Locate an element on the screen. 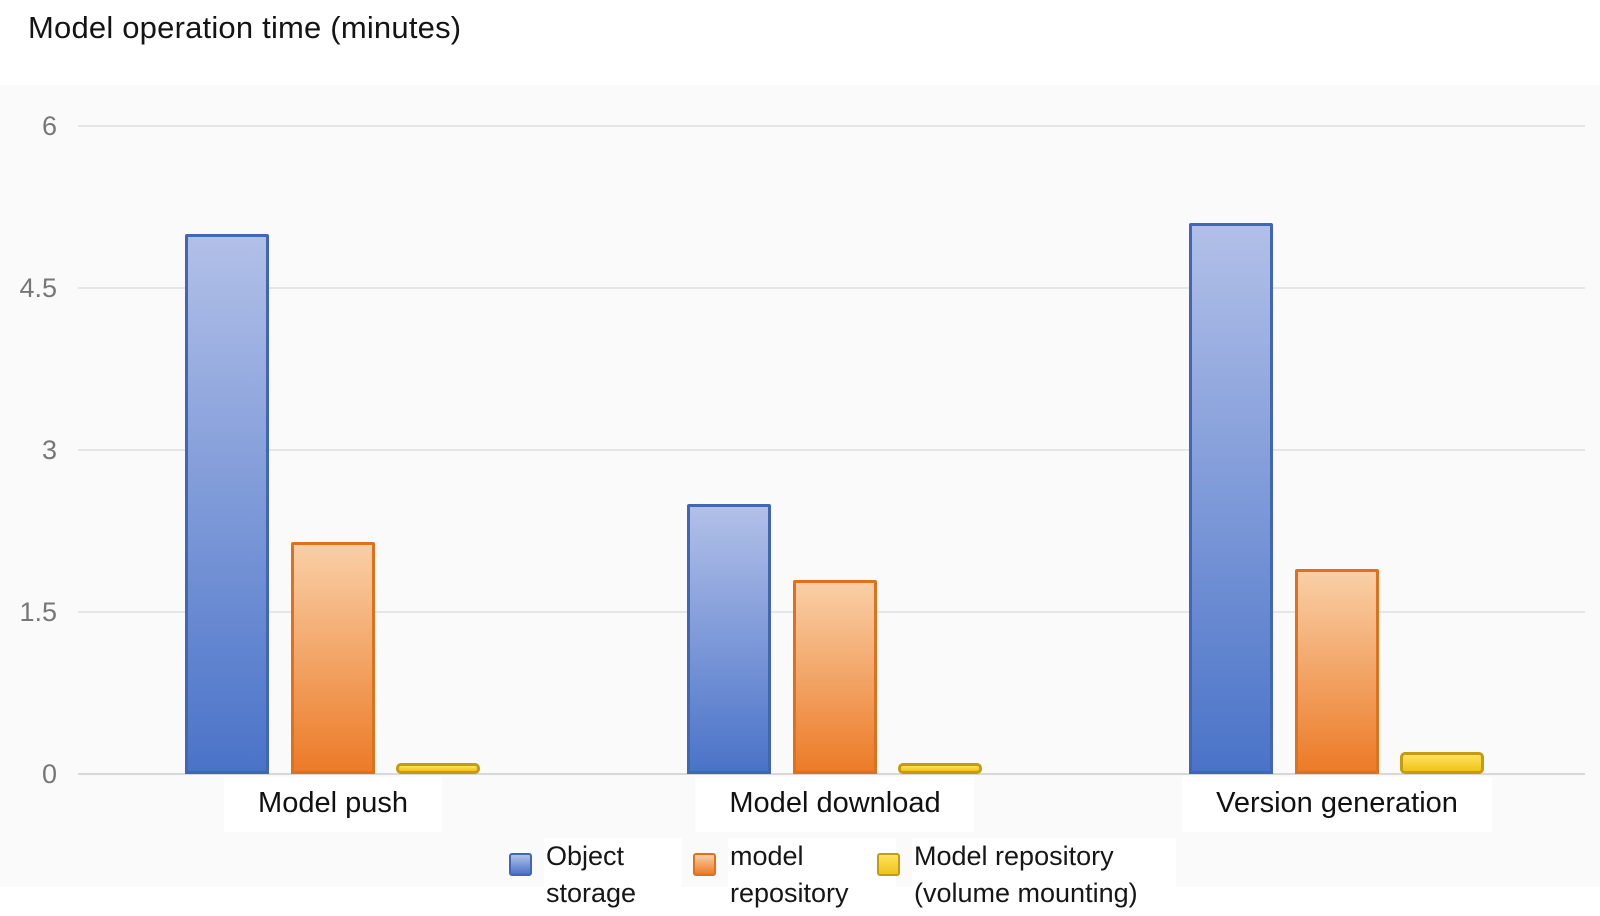  bar-object-storage-version-generation is located at coordinates (1231, 498).